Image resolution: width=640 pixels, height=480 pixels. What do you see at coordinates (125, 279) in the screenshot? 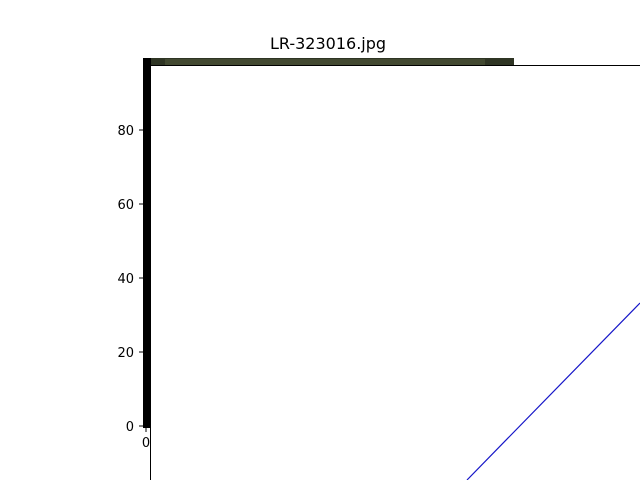
I see `y-tick-label: 40` at bounding box center [125, 279].